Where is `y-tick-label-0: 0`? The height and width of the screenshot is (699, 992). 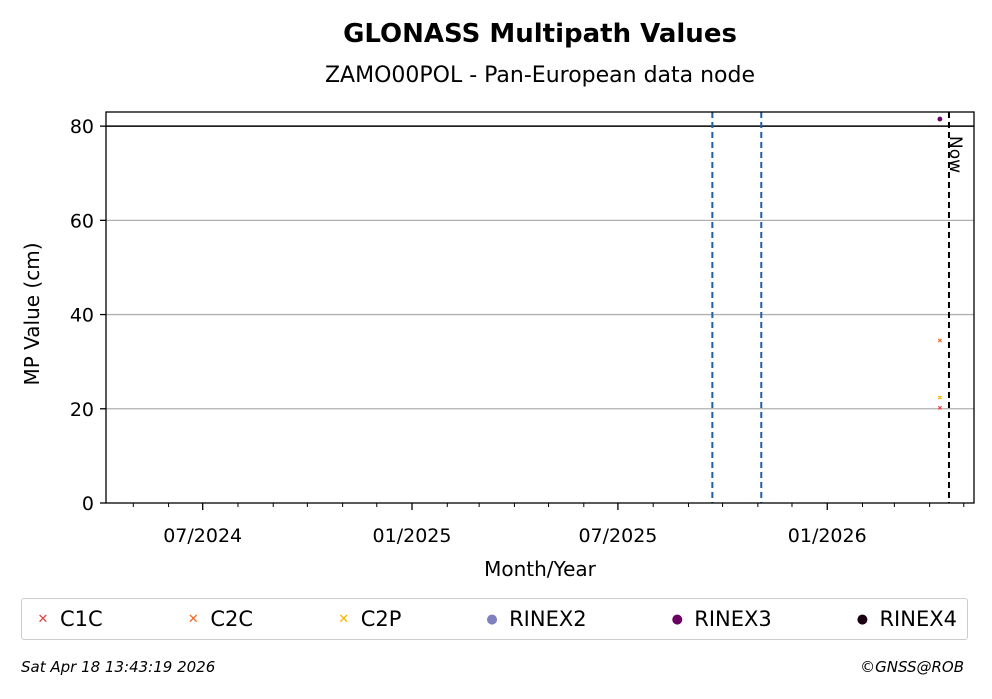
y-tick-label-0: 0 is located at coordinates (88, 504).